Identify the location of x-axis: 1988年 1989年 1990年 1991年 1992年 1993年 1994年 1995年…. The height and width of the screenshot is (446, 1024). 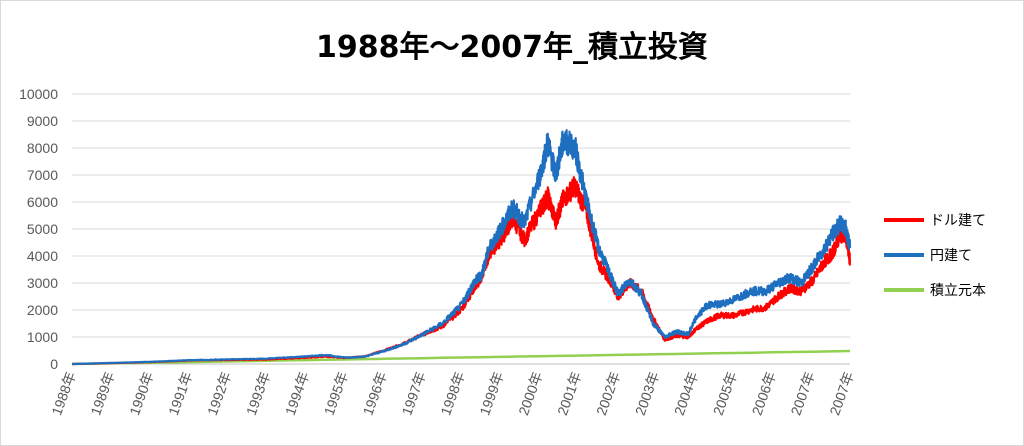
(452, 394).